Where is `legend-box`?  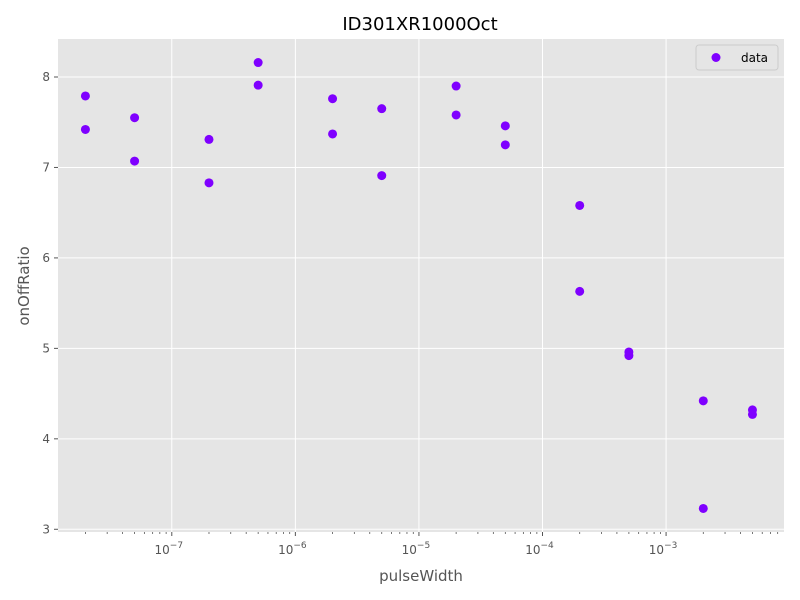
legend-box is located at coordinates (737, 57).